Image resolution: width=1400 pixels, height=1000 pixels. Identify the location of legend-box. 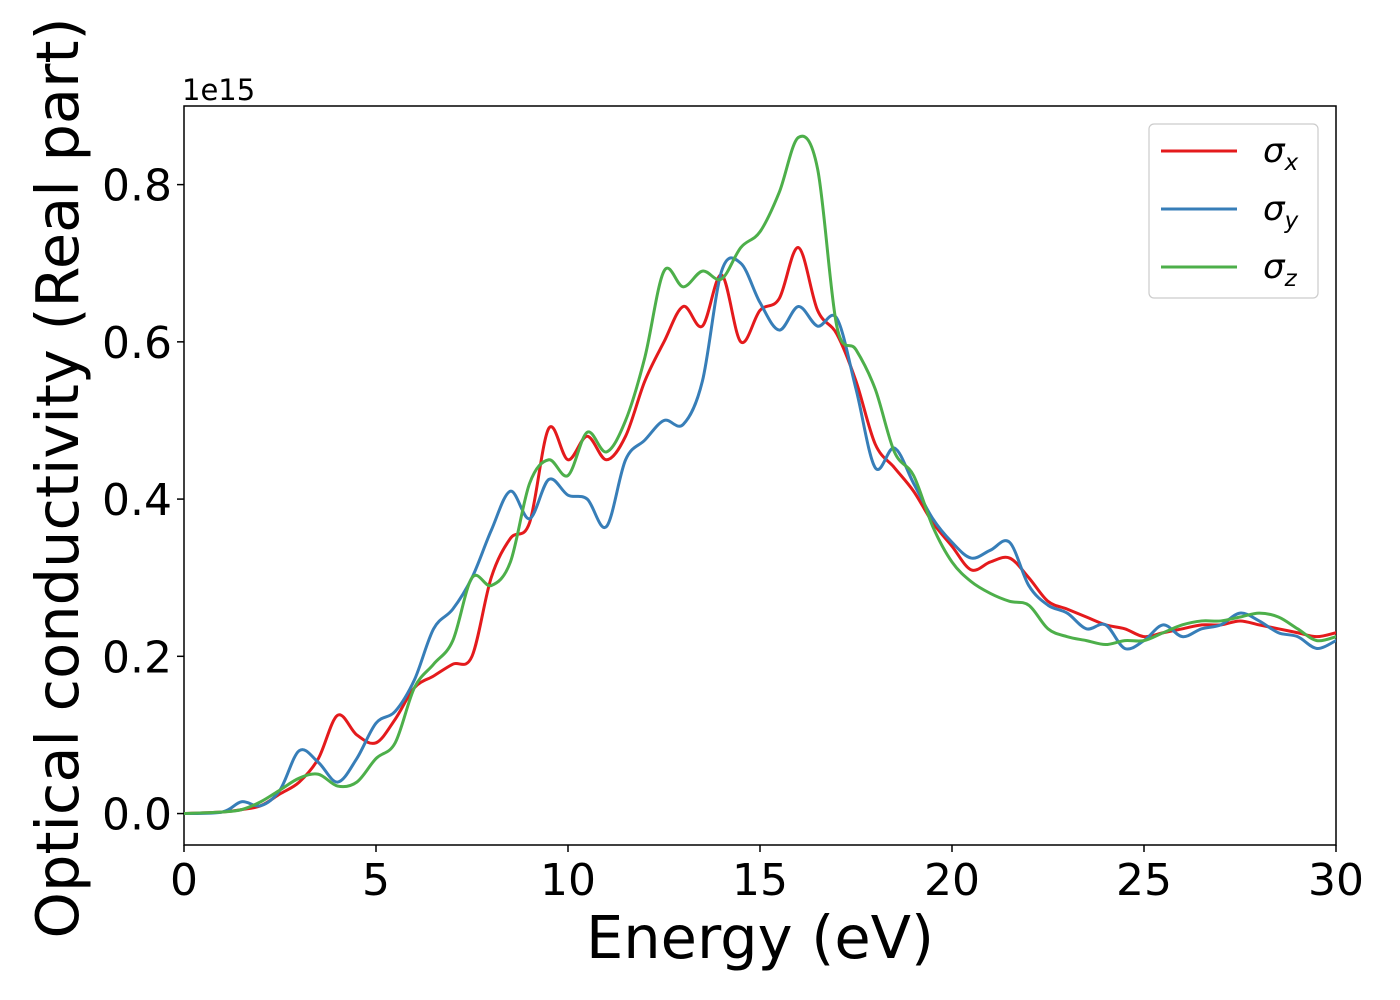
(1233, 211).